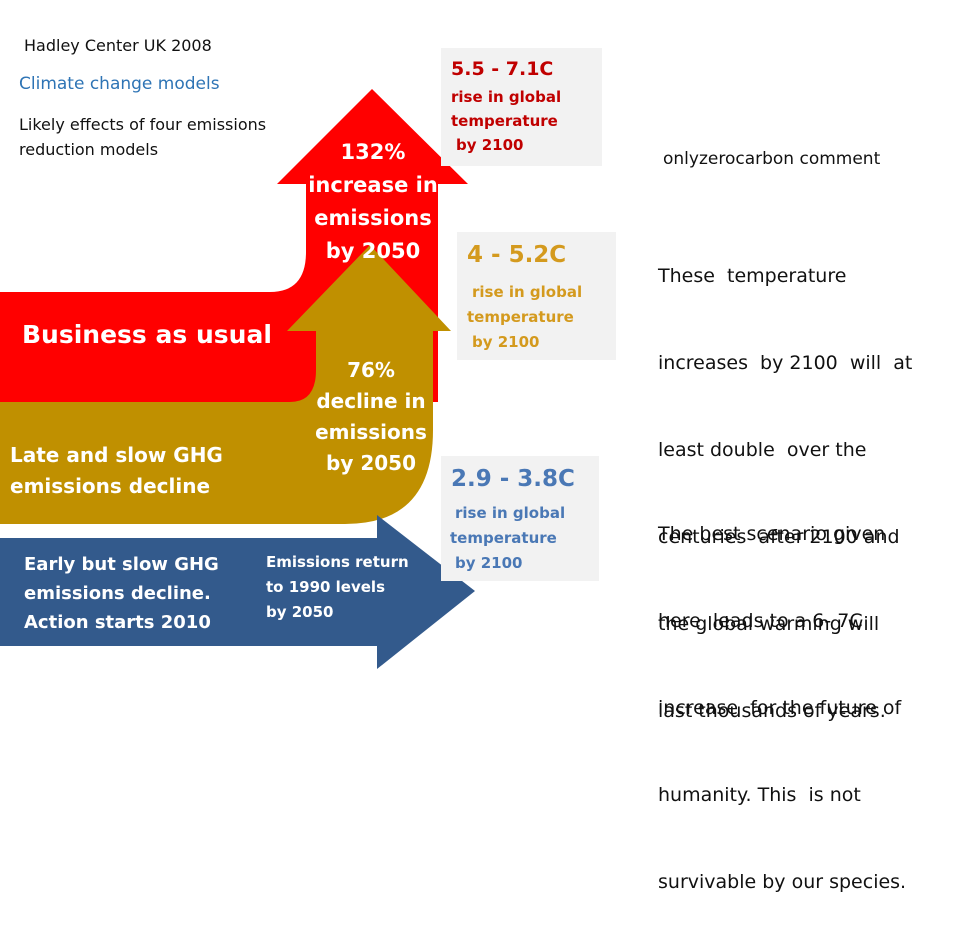 This screenshot has height=926, width=960. Describe the element at coordinates (517, 255) in the screenshot. I see `result-range-gold: 4 - 5.2C` at that location.